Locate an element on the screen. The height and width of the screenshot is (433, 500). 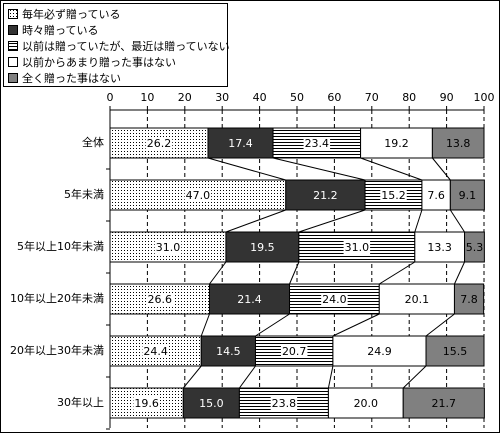
value-label: 19.5 is located at coordinates (262, 247).